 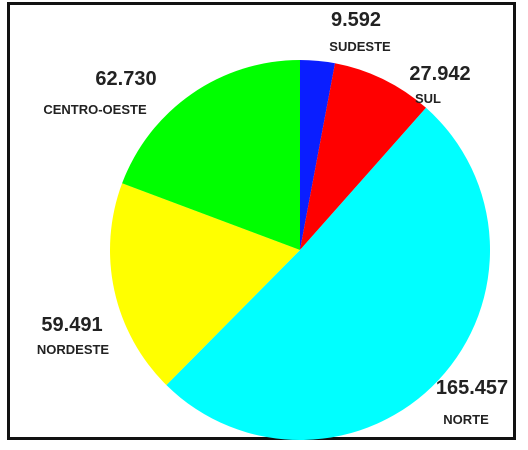 What do you see at coordinates (360, 31) in the screenshot?
I see `slice-label-sudeste: 9.592 SUDESTE` at bounding box center [360, 31].